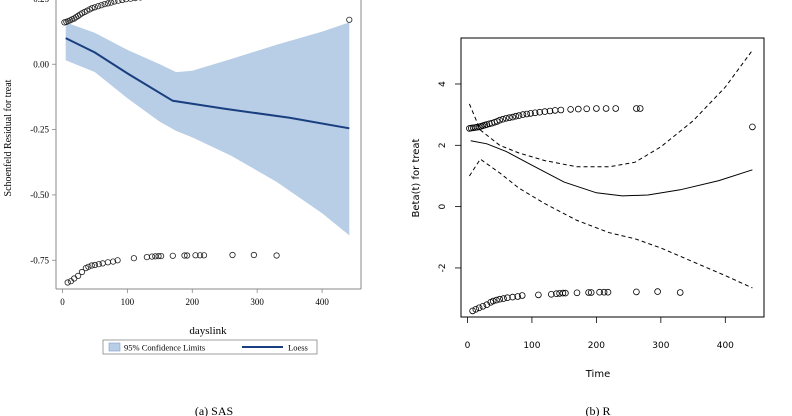  Describe the element at coordinates (214, 410) in the screenshot. I see `sas-caption: (a) SAS` at that location.